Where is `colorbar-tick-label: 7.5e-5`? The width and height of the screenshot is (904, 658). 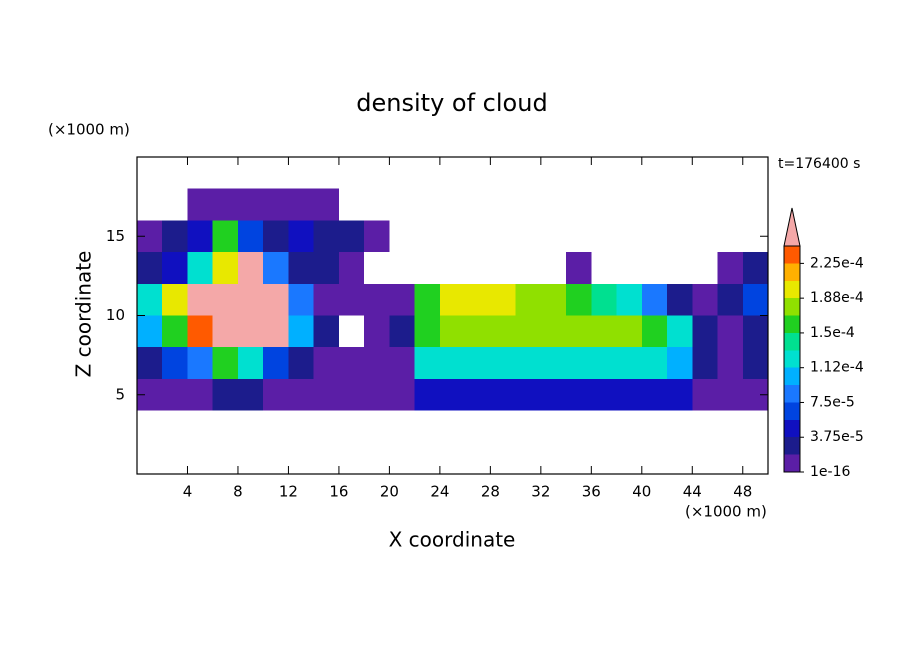 colorbar-tick-label: 7.5e-5 is located at coordinates (832, 402).